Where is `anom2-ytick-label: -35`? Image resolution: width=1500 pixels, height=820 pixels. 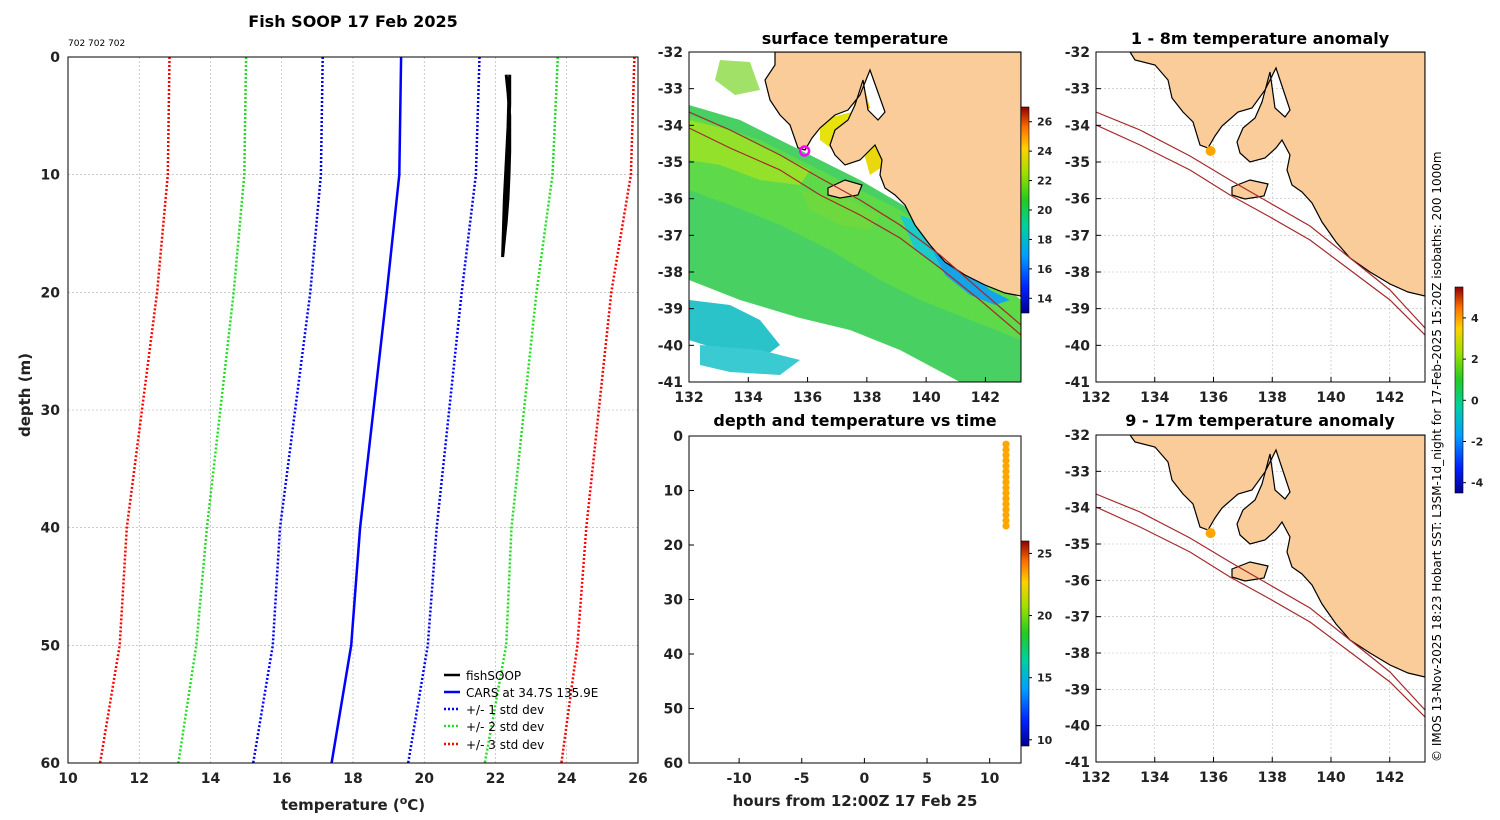 anom2-ytick-label: -35 is located at coordinates (1077, 545).